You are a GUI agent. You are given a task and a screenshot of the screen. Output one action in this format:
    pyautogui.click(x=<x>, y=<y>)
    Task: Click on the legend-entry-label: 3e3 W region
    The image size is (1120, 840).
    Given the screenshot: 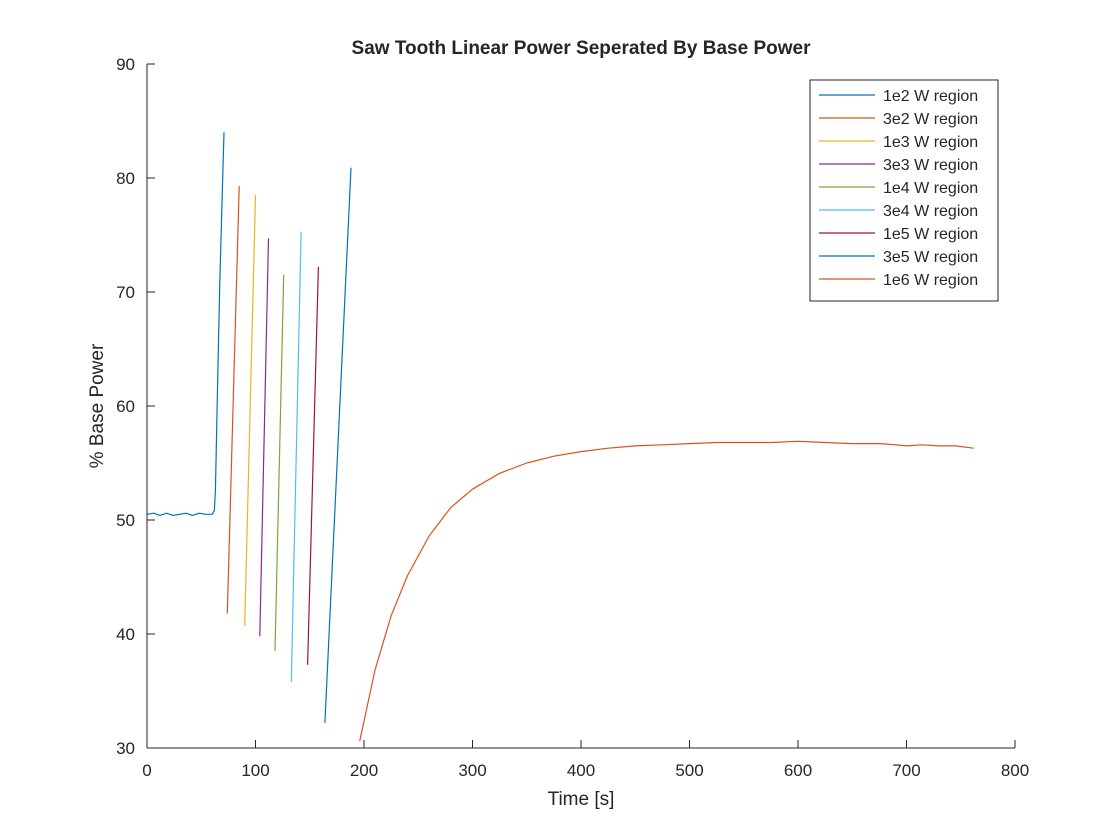 What is the action you would take?
    pyautogui.click(x=930, y=165)
    